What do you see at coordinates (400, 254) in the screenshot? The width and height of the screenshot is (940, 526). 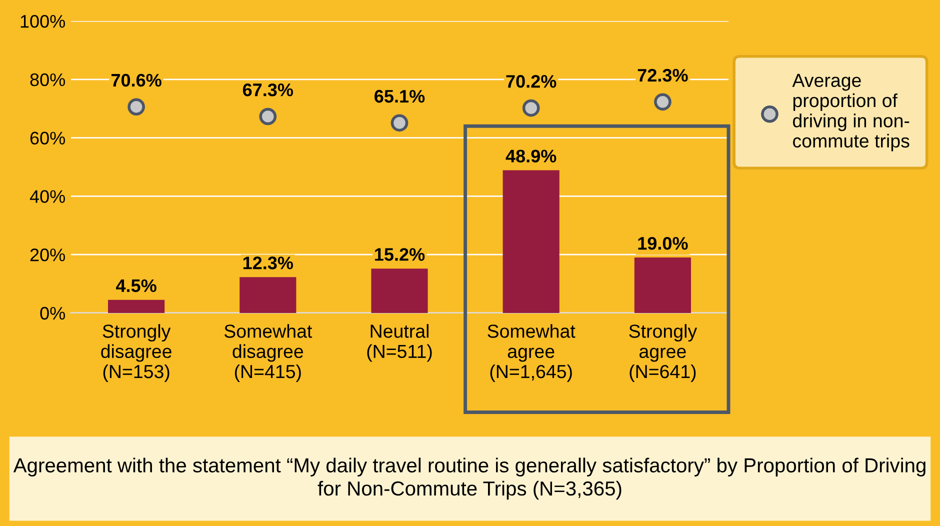 I see `data-label: 15.2%` at bounding box center [400, 254].